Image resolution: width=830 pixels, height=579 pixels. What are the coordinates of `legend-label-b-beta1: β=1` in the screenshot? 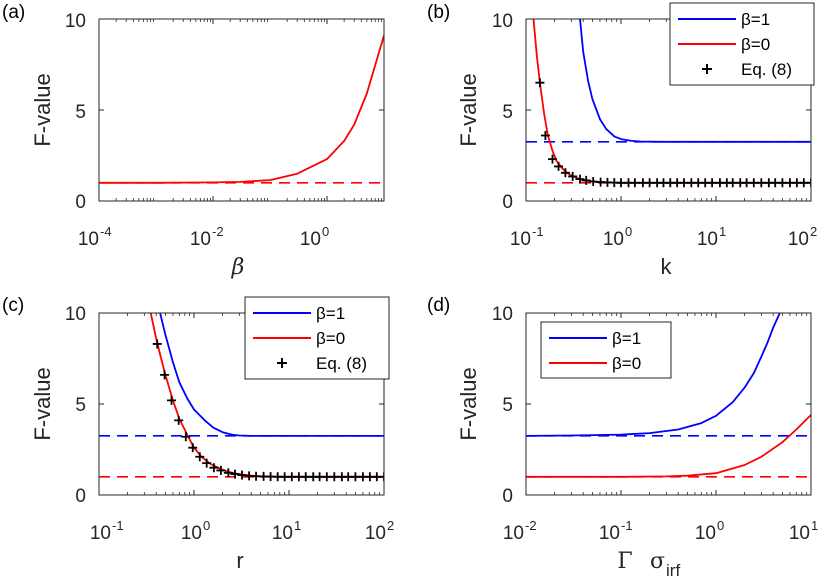 It's located at (755, 19).